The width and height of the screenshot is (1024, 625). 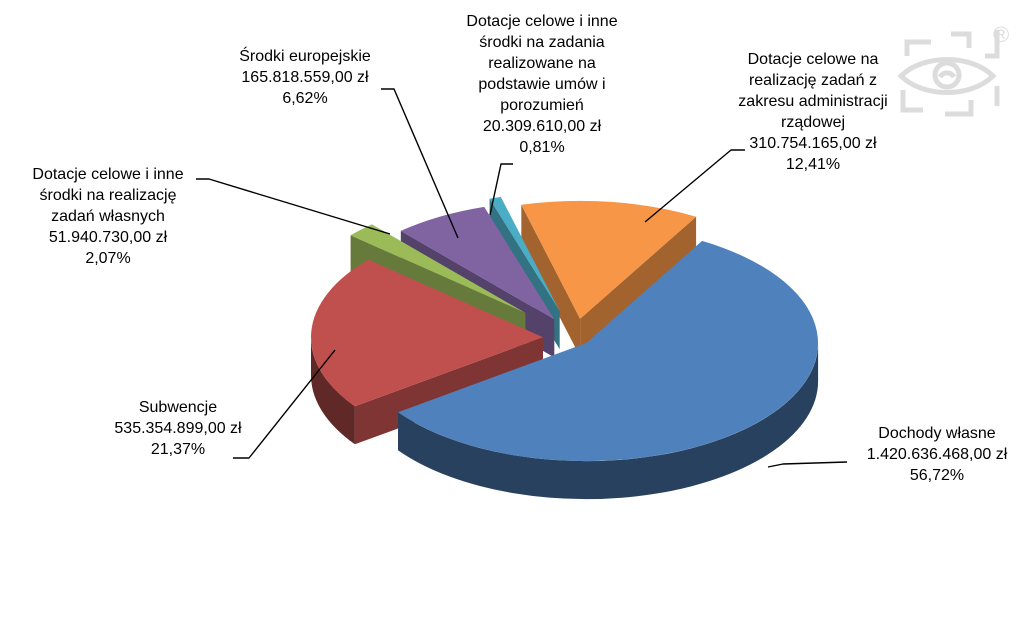 I want to click on watermark-logo: ®, so click(x=953, y=69).